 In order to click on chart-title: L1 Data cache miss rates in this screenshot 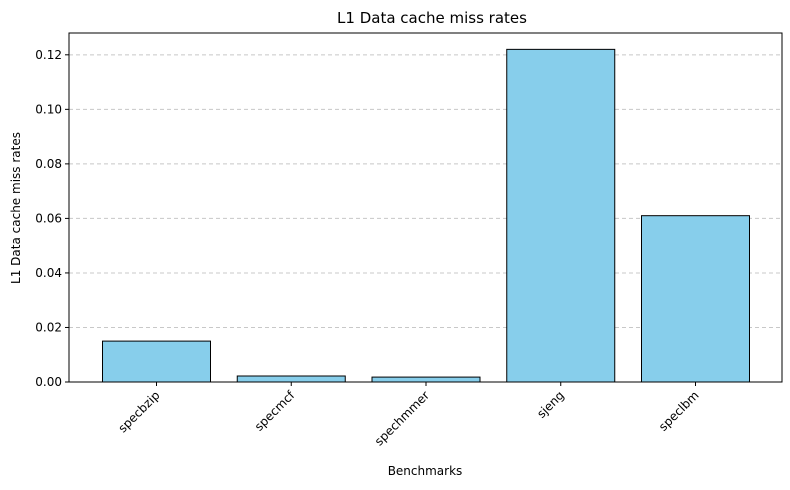, I will do `click(432, 18)`.